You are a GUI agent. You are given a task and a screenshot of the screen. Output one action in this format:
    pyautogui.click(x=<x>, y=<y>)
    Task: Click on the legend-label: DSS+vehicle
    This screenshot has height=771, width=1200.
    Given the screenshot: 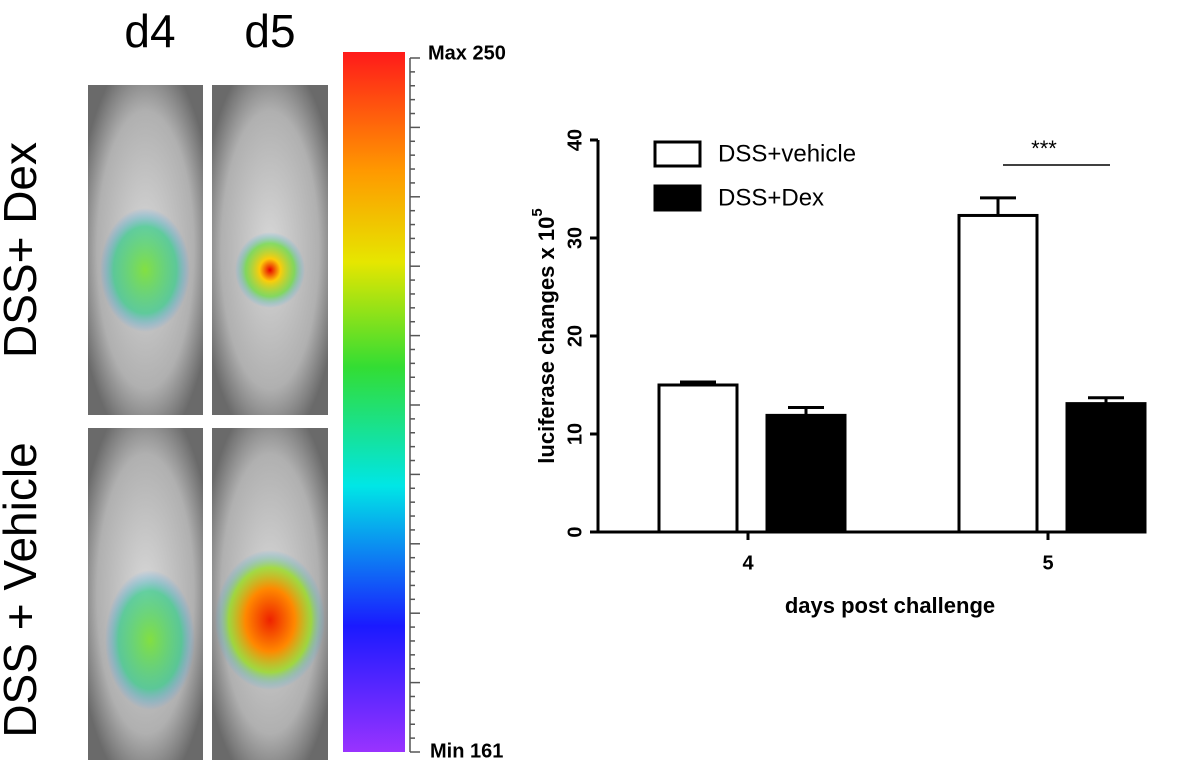 What is the action you would take?
    pyautogui.click(x=787, y=153)
    